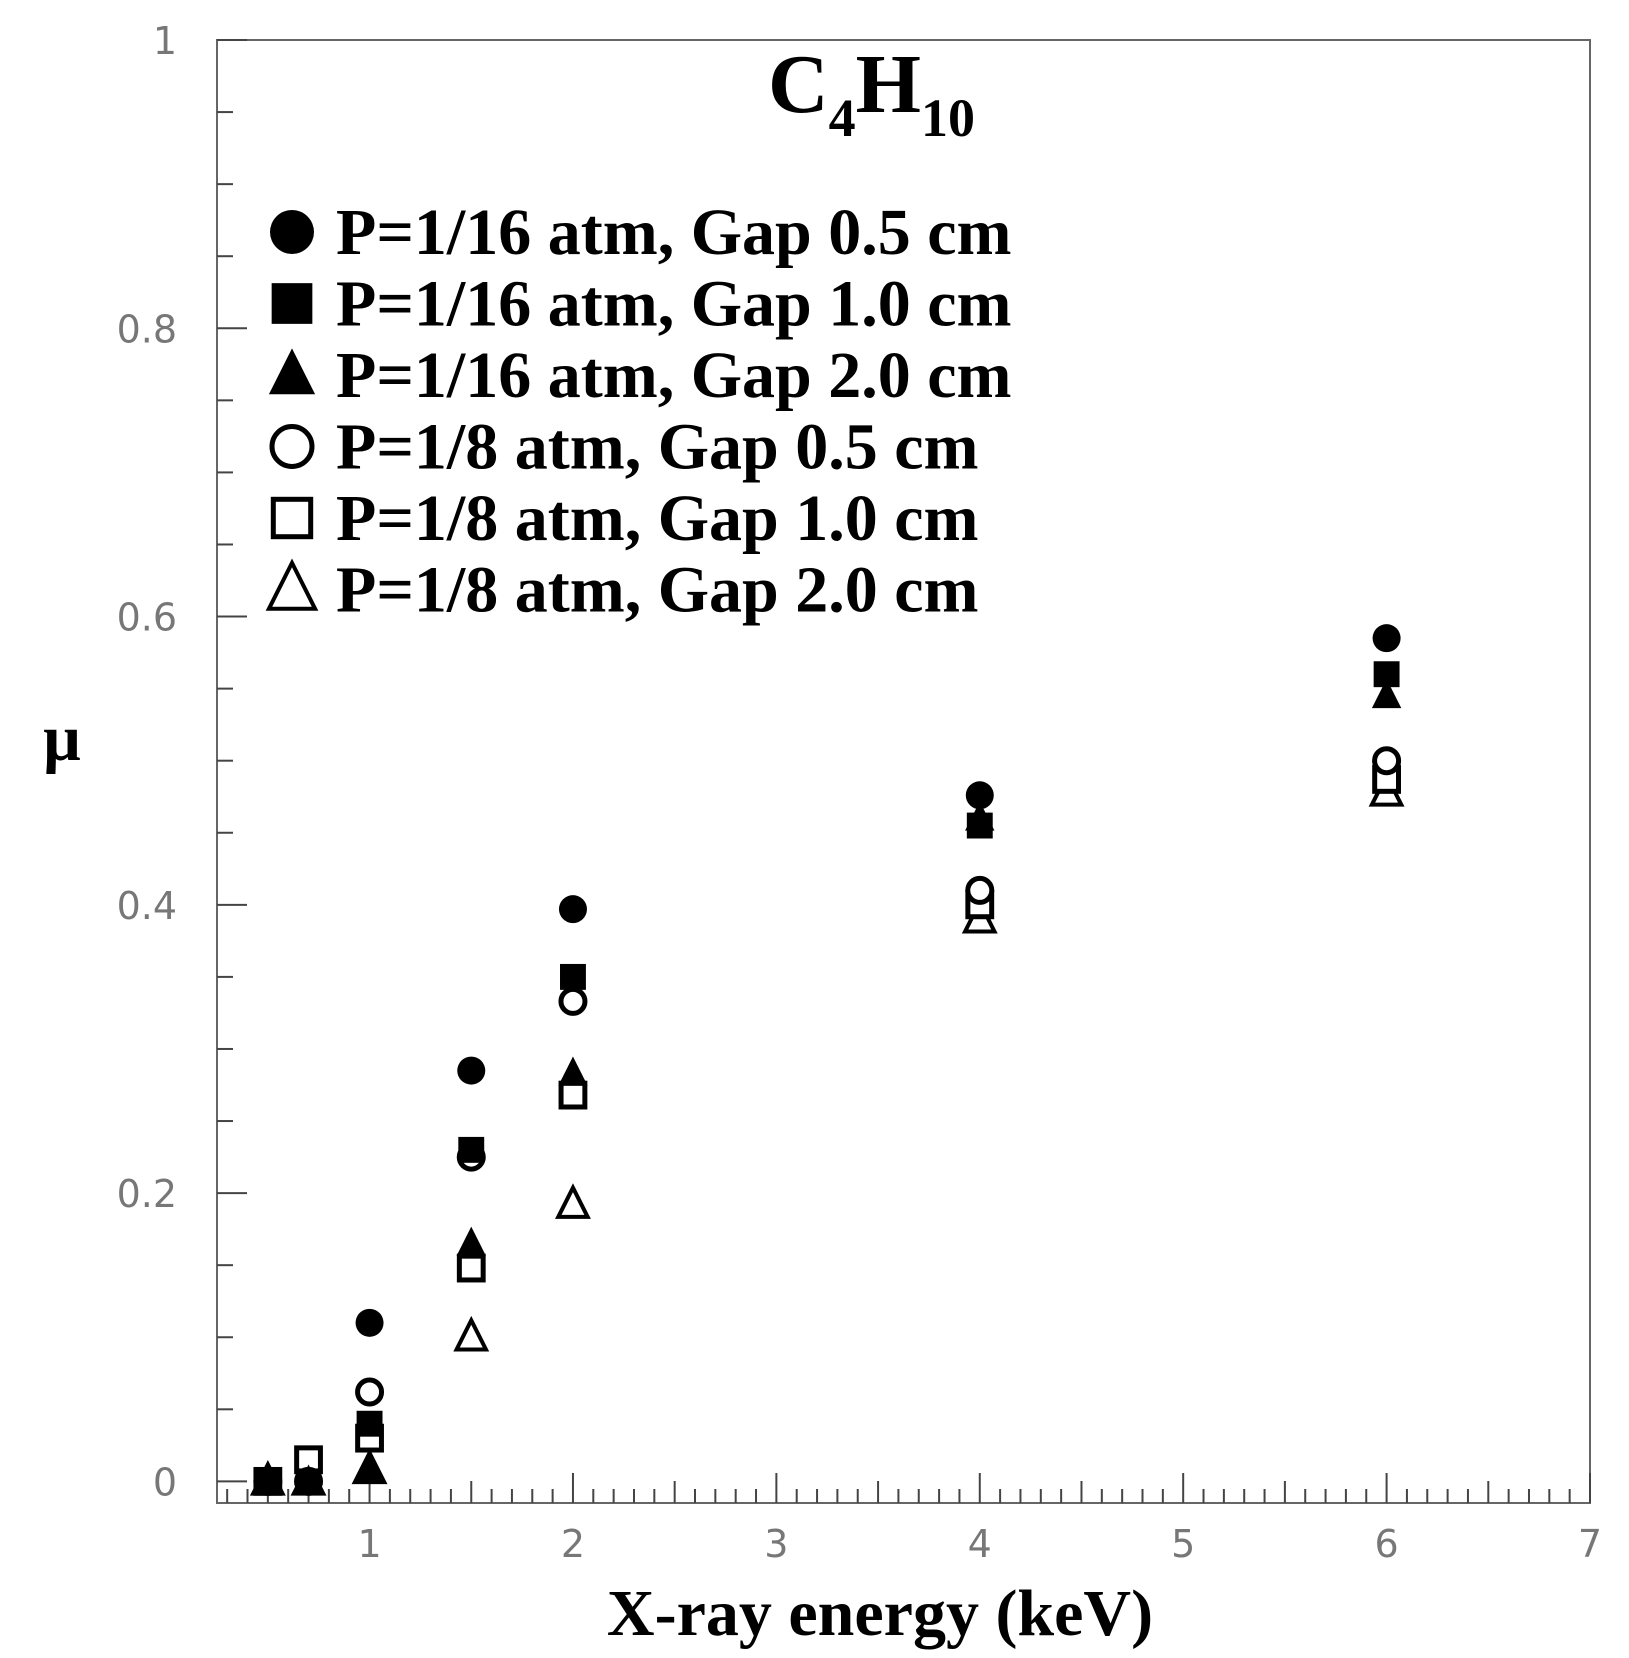 The height and width of the screenshot is (1658, 1629). What do you see at coordinates (147, 329) in the screenshot?
I see `y-tick-label: 0.8` at bounding box center [147, 329].